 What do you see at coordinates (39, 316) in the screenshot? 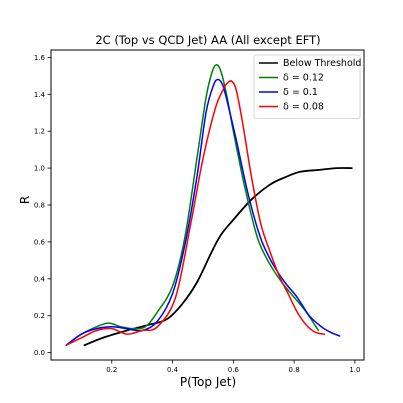
I see `y-tick-label: 0.2` at bounding box center [39, 316].